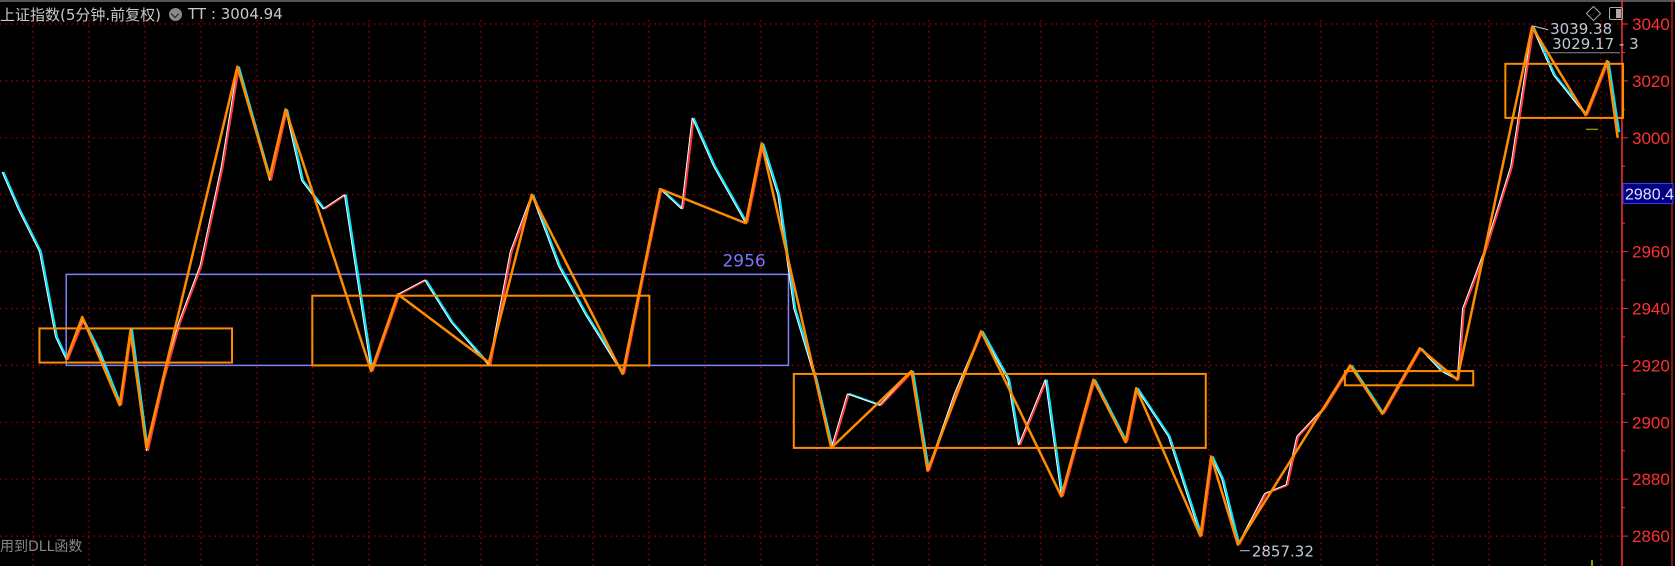 The height and width of the screenshot is (566, 1675). What do you see at coordinates (251, 14) in the screenshot?
I see `indicator-value: 3004.94` at bounding box center [251, 14].